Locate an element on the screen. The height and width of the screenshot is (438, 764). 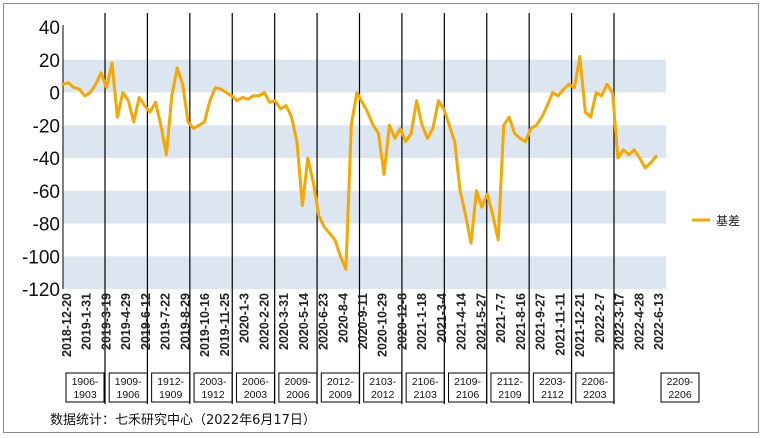
contract-period-bottom: 2009 is located at coordinates (341, 395).